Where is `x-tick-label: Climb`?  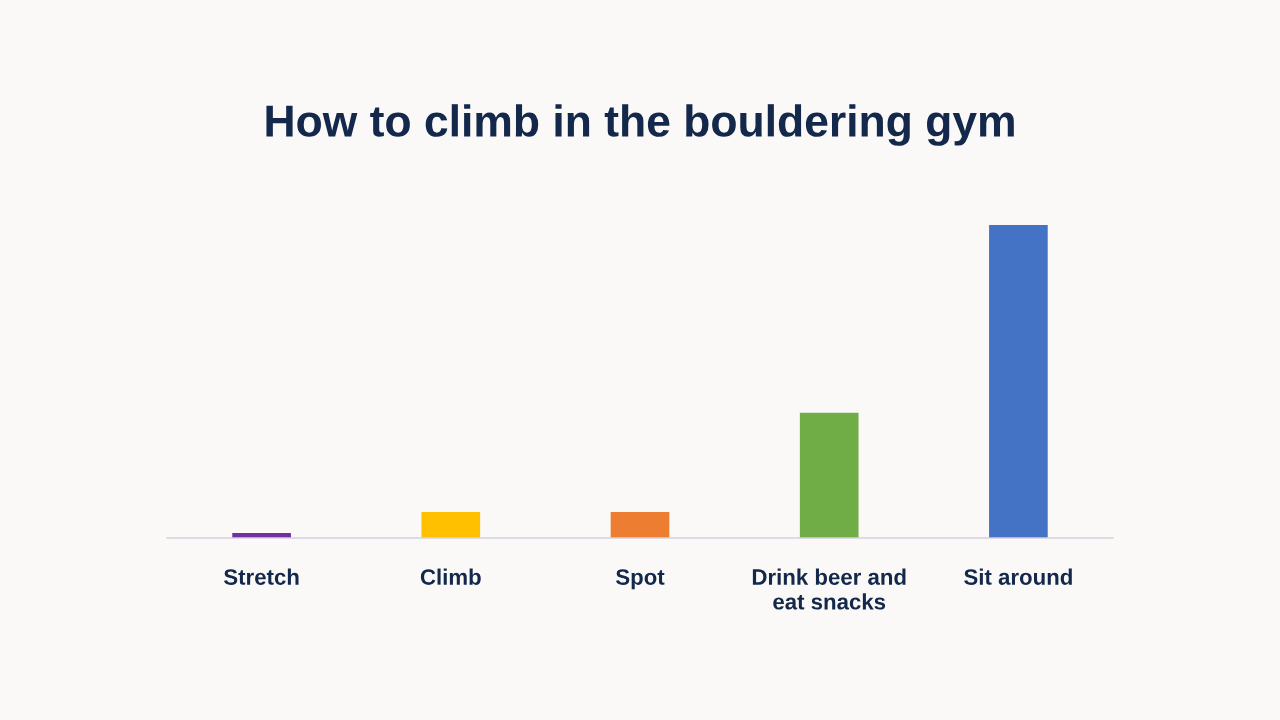
x-tick-label: Climb is located at coordinates (450, 576).